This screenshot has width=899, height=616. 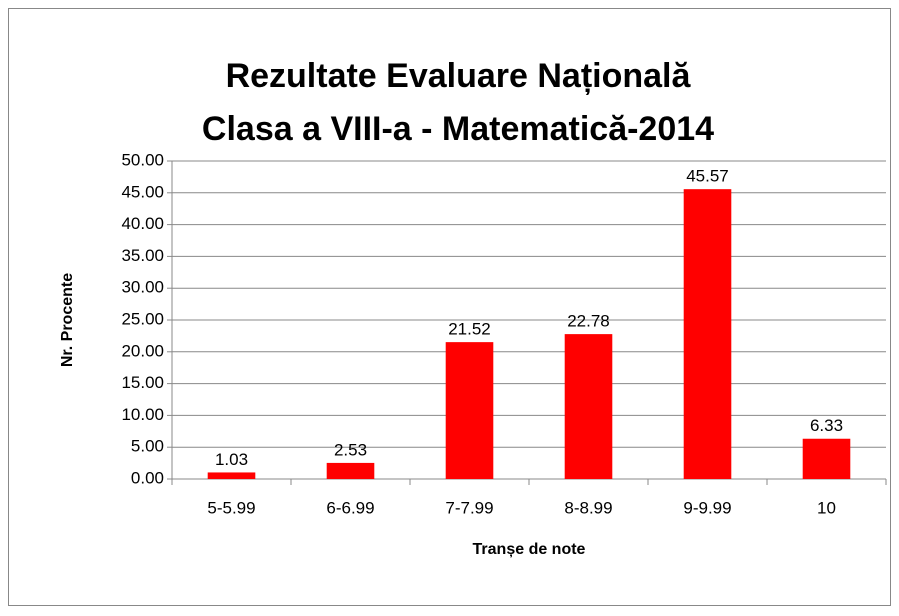 What do you see at coordinates (458, 129) in the screenshot?
I see `chart-title: Clasa a VIII-a - Matematică-2014` at bounding box center [458, 129].